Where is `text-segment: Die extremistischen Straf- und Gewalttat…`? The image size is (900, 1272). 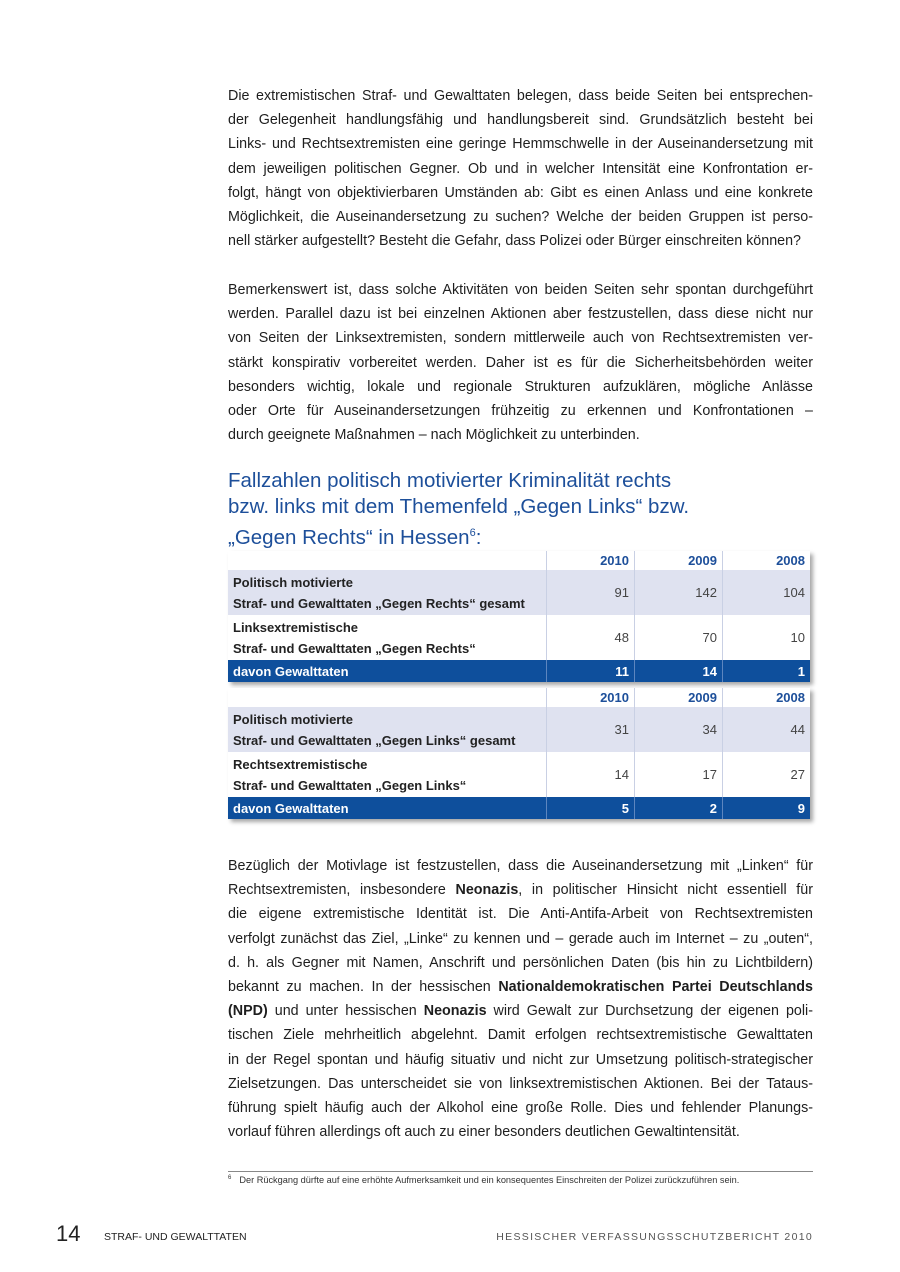
text-segment: Die extremistischen Straf- und Gewalttat… is located at coordinates (520, 96).